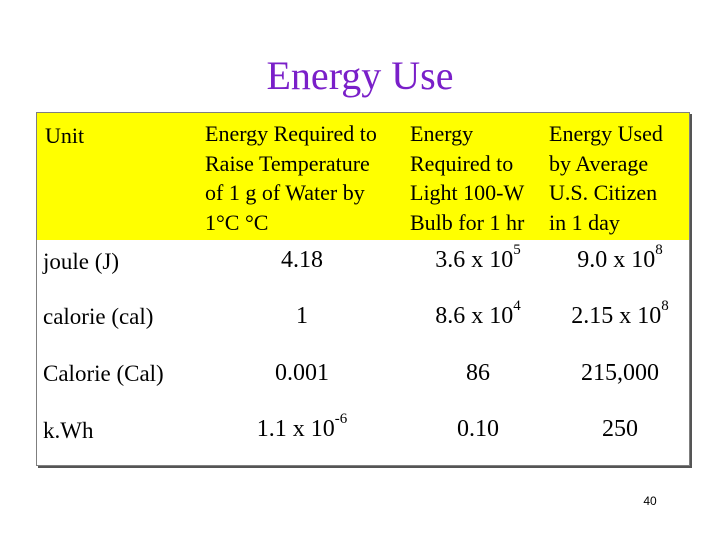  What do you see at coordinates (302, 316) in the screenshot?
I see `row2-col1: 1` at bounding box center [302, 316].